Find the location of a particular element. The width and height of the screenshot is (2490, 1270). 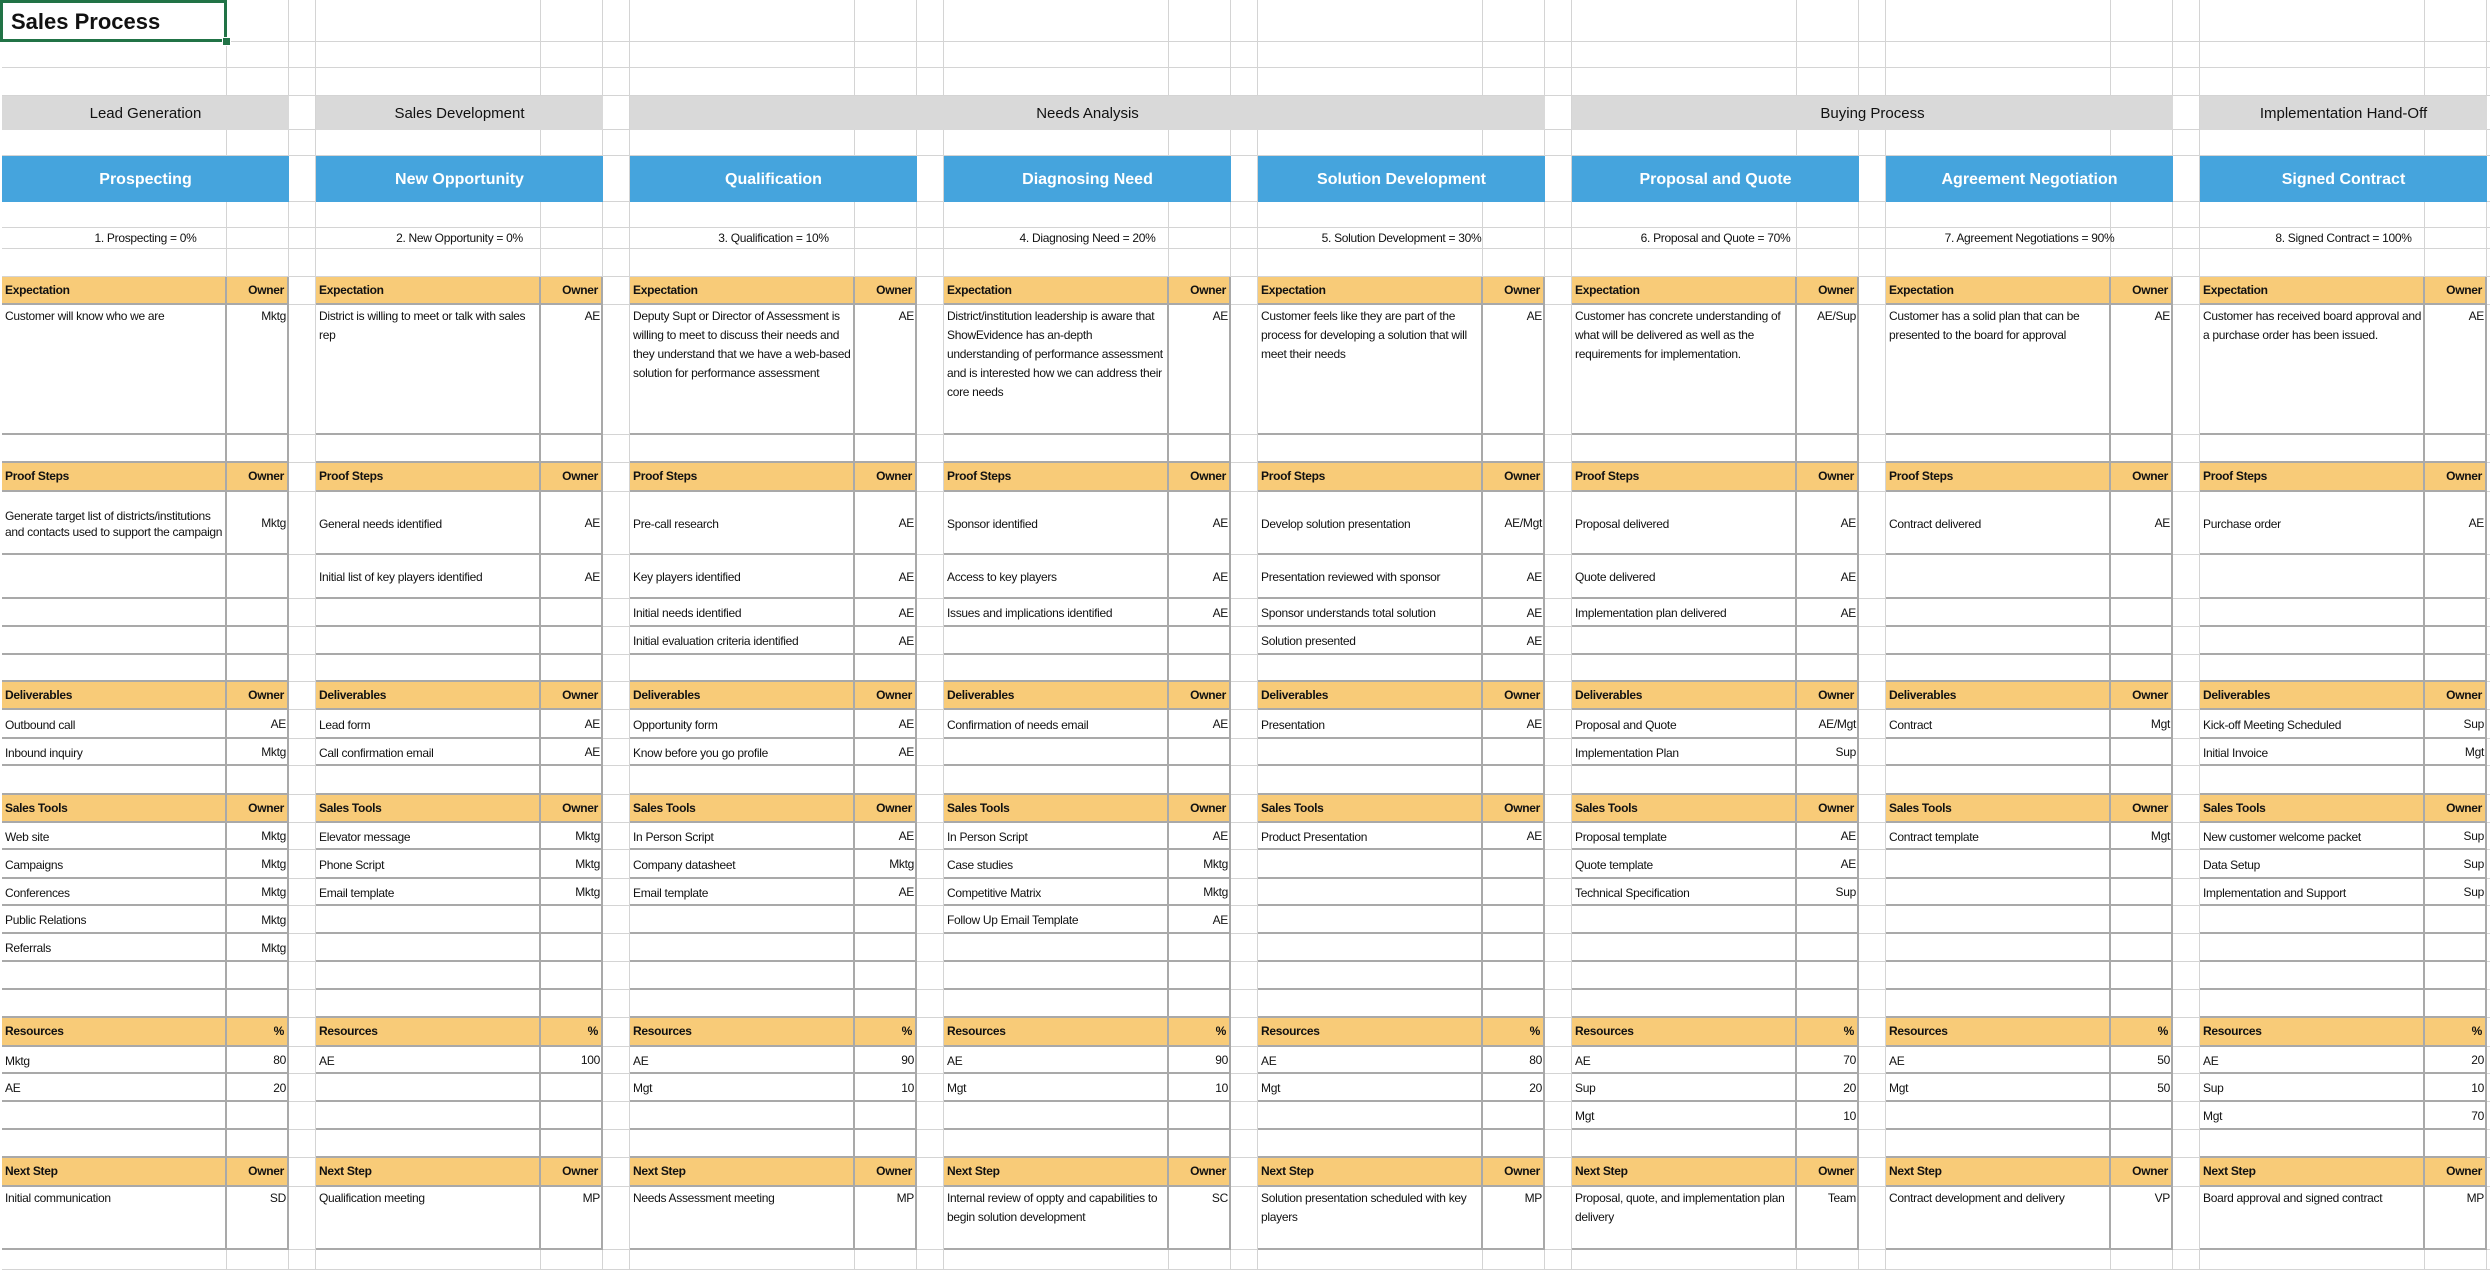

next-step-text: Board approval and signed contract is located at coordinates (2293, 1198).